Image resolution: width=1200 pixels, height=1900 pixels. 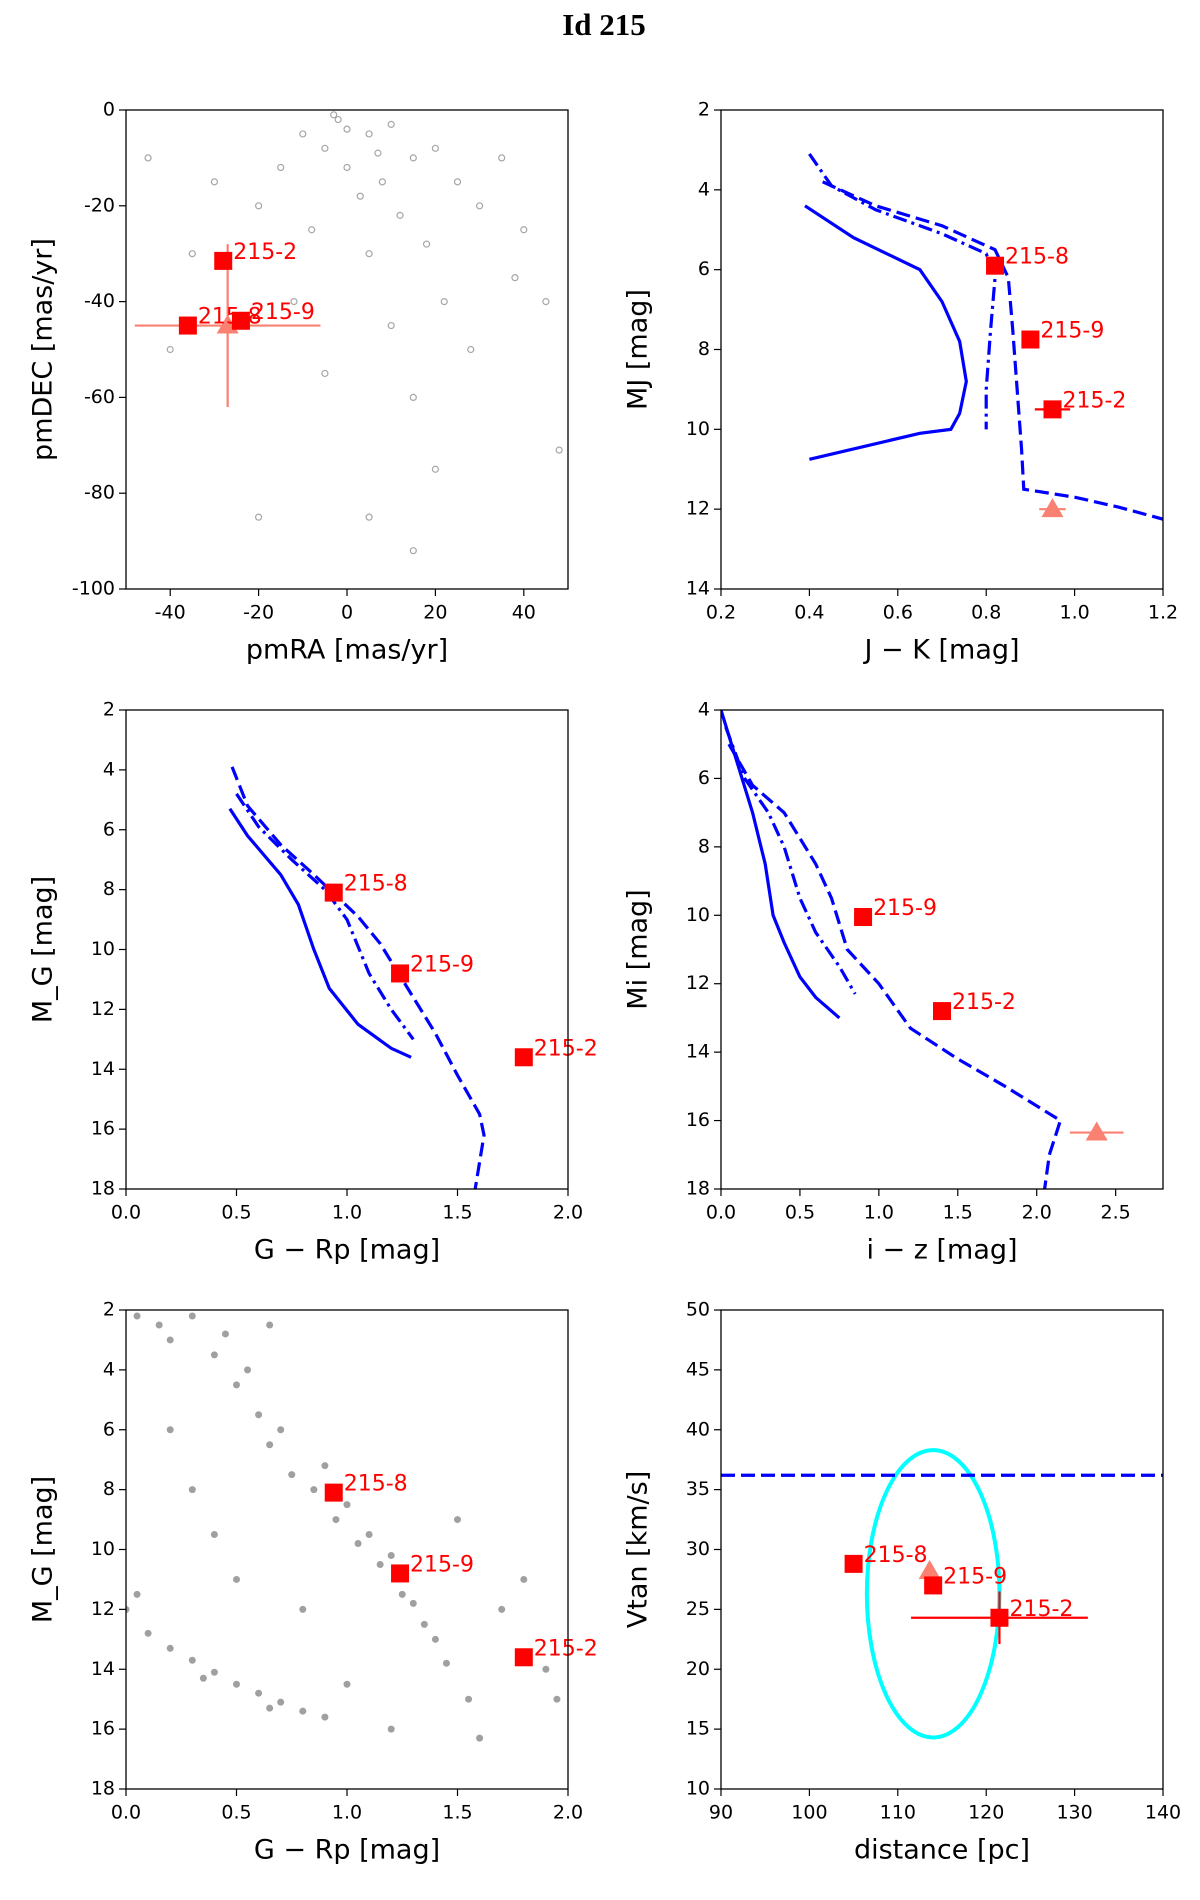 I want to click on y-tick-label: 35, so click(x=698, y=1489).